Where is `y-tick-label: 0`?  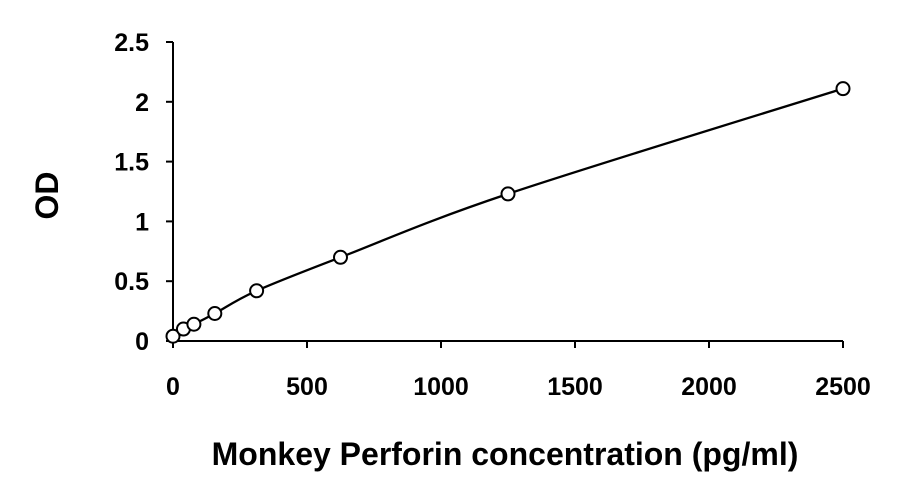 y-tick-label: 0 is located at coordinates (142, 342).